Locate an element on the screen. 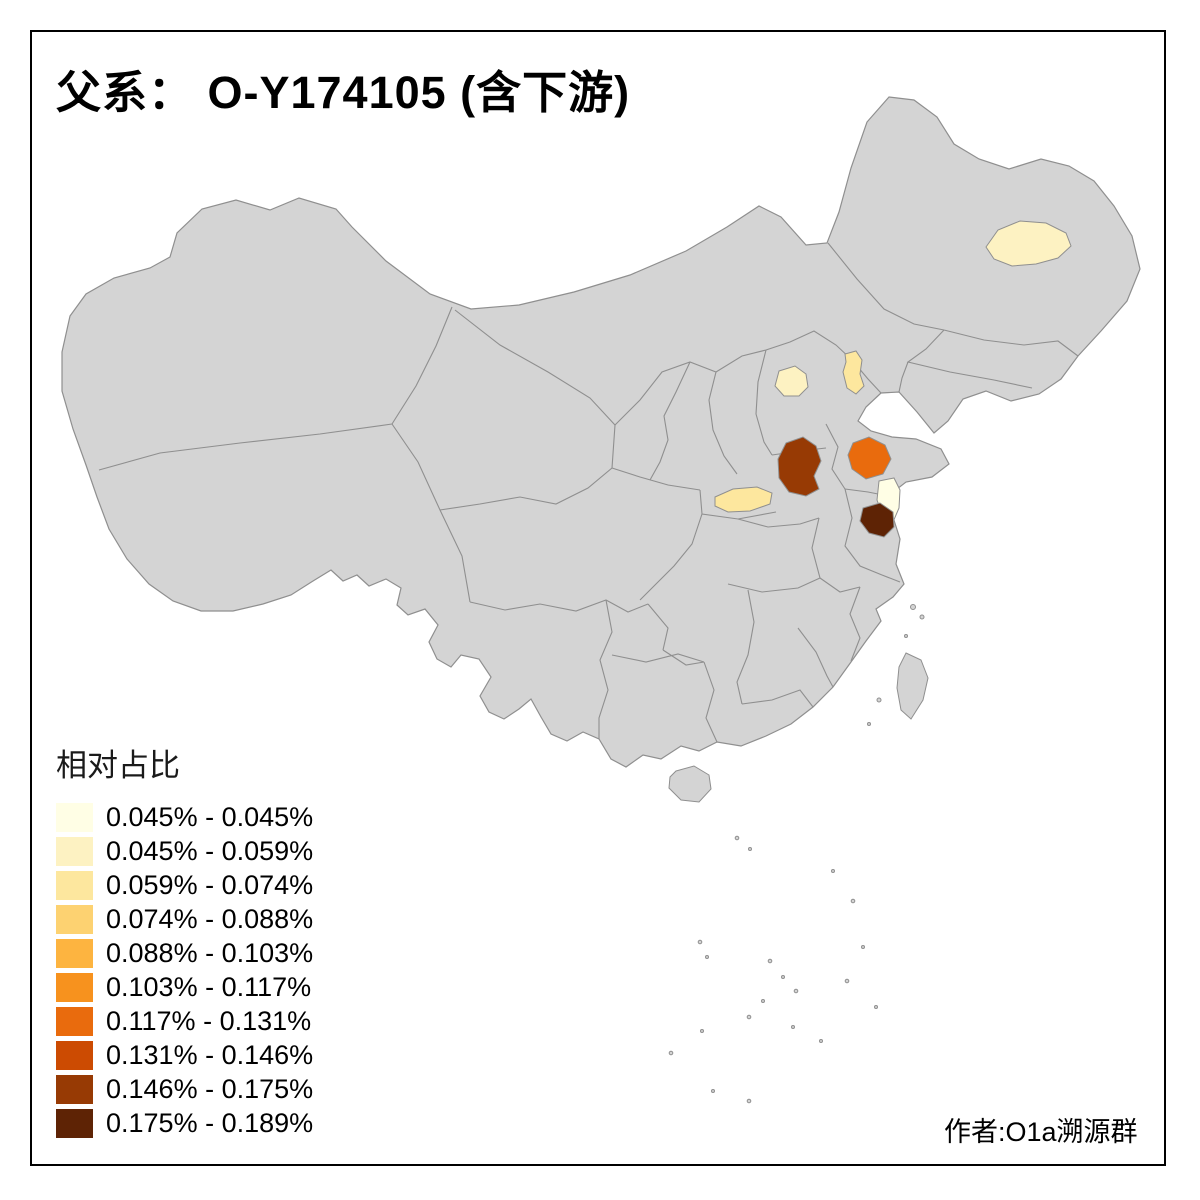  legend-row: 0.175% - 0.189% is located at coordinates (185, 1123).